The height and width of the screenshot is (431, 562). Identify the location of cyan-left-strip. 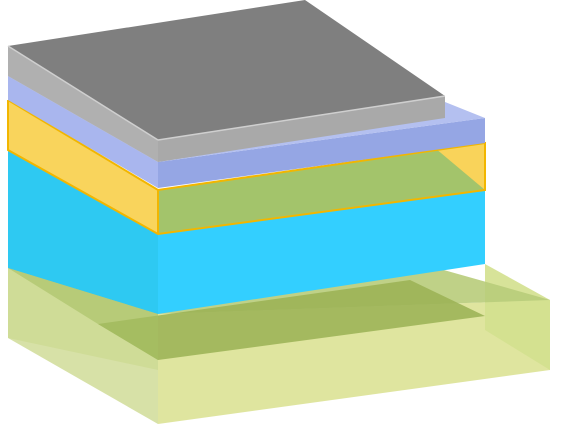
(83, 232).